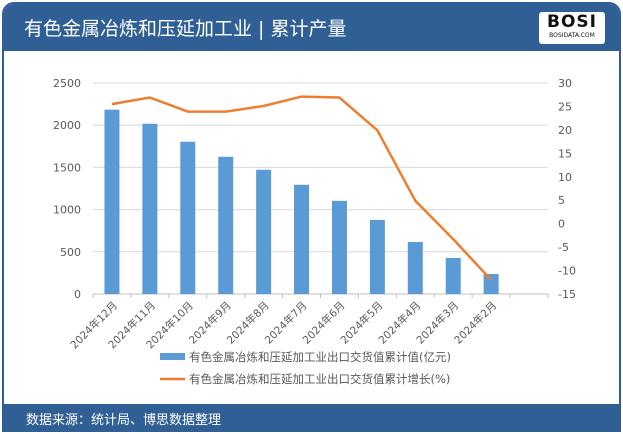 The height and width of the screenshot is (434, 623). I want to click on header: 有色金属冶炼和压延加工业 | 累计产量 BOSI BOSIDATA.COM, so click(311, 27).